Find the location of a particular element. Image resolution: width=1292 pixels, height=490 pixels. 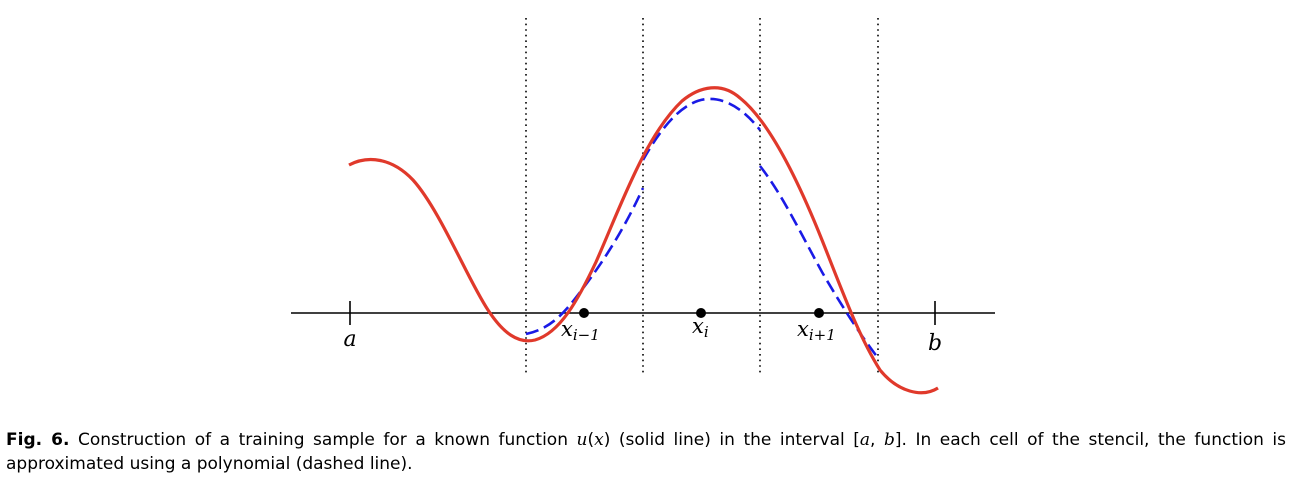

label-x-next-sub: i+1 is located at coordinates (822, 335).